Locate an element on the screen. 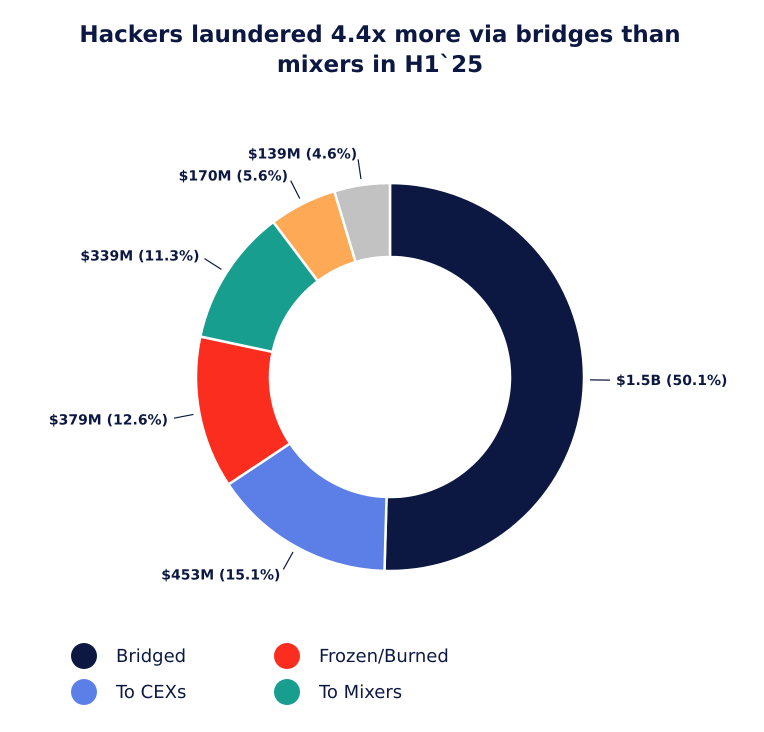 The width and height of the screenshot is (764, 732). legend-label: Bridged is located at coordinates (151, 656).